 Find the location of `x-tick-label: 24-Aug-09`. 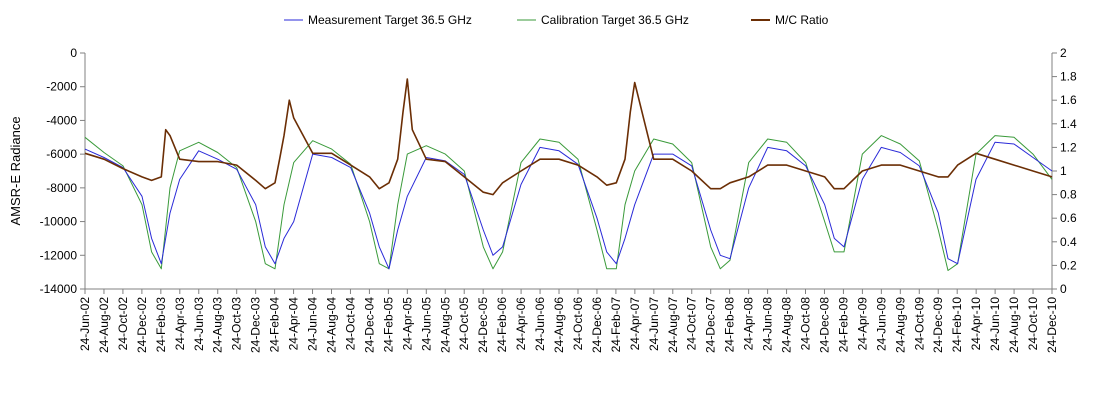

x-tick-label: 24-Aug-09 is located at coordinates (900, 325).